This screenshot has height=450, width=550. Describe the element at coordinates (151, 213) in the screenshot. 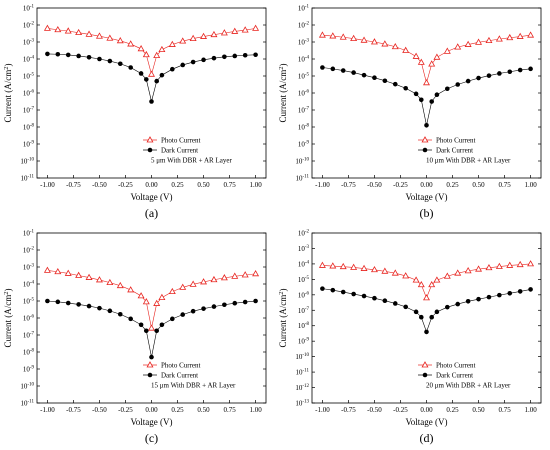

I see `panel-label: (a)` at that location.